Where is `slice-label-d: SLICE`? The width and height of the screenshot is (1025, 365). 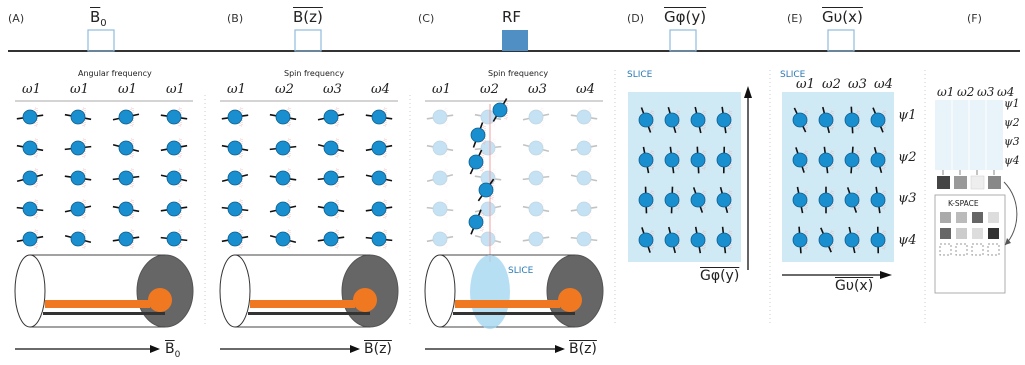 slice-label-d: SLICE is located at coordinates (640, 75).